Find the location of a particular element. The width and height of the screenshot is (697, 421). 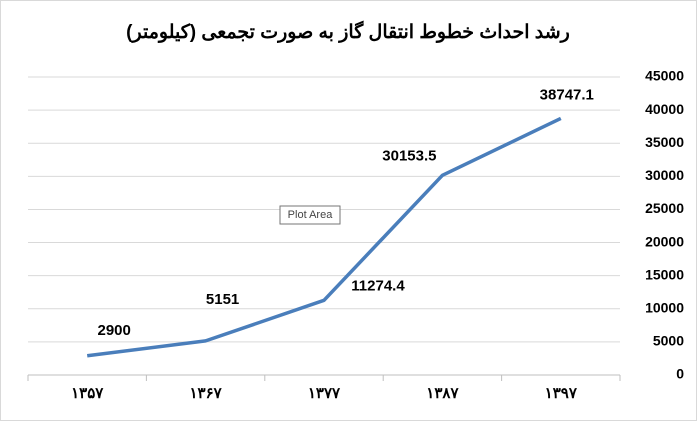

data-label: 5151 is located at coordinates (222, 299).